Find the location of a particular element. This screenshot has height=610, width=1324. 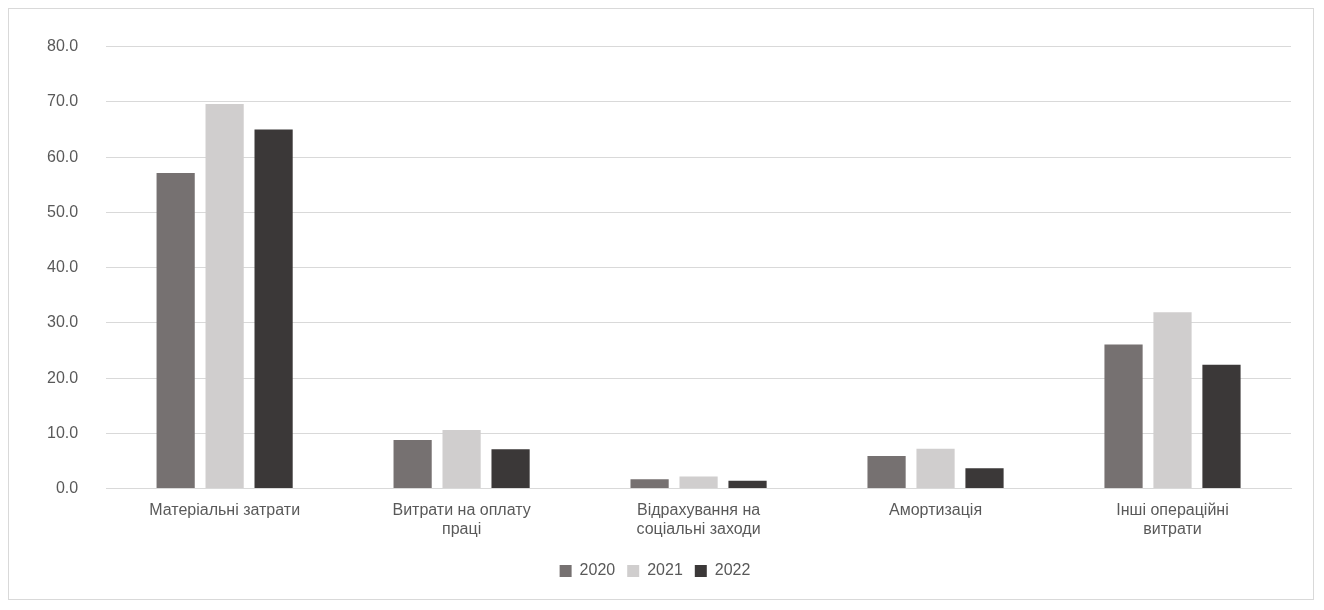

y-tick-label: 20.0 is located at coordinates (63, 377).